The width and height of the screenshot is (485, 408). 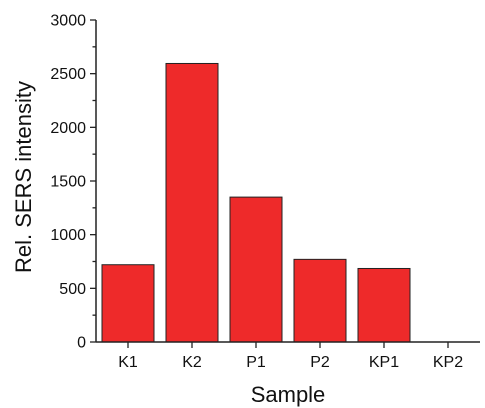 I want to click on x-tick-label: P2, so click(x=320, y=362).